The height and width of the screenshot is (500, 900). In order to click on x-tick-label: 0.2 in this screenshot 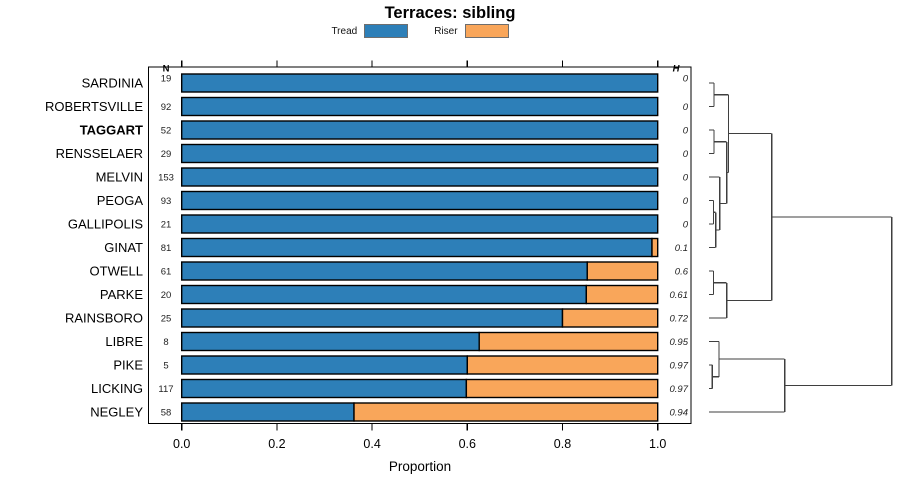, I will do `click(276, 444)`.